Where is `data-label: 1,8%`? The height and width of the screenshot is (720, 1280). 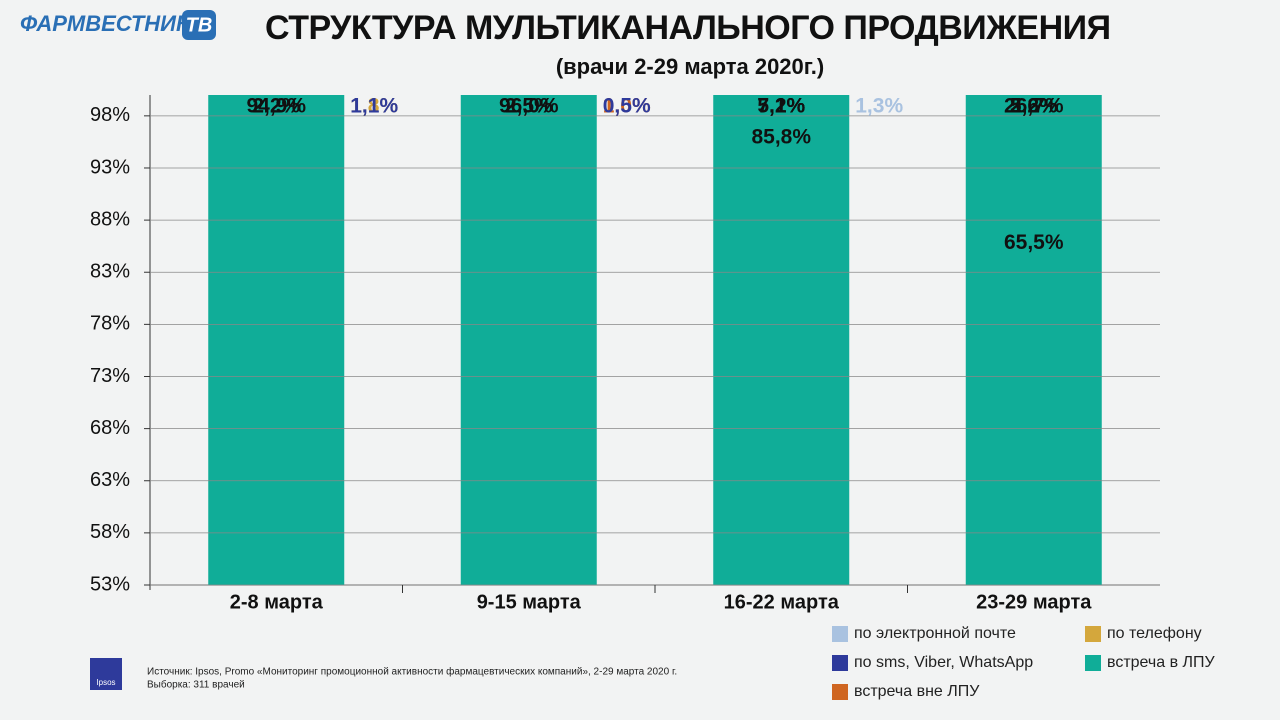
data-label: 1,8% is located at coordinates (374, 106).